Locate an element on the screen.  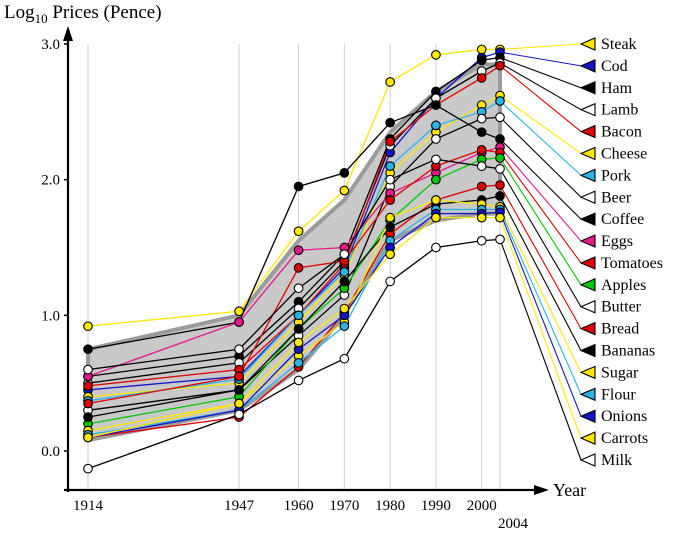
legend-label: Pork is located at coordinates (616, 175).